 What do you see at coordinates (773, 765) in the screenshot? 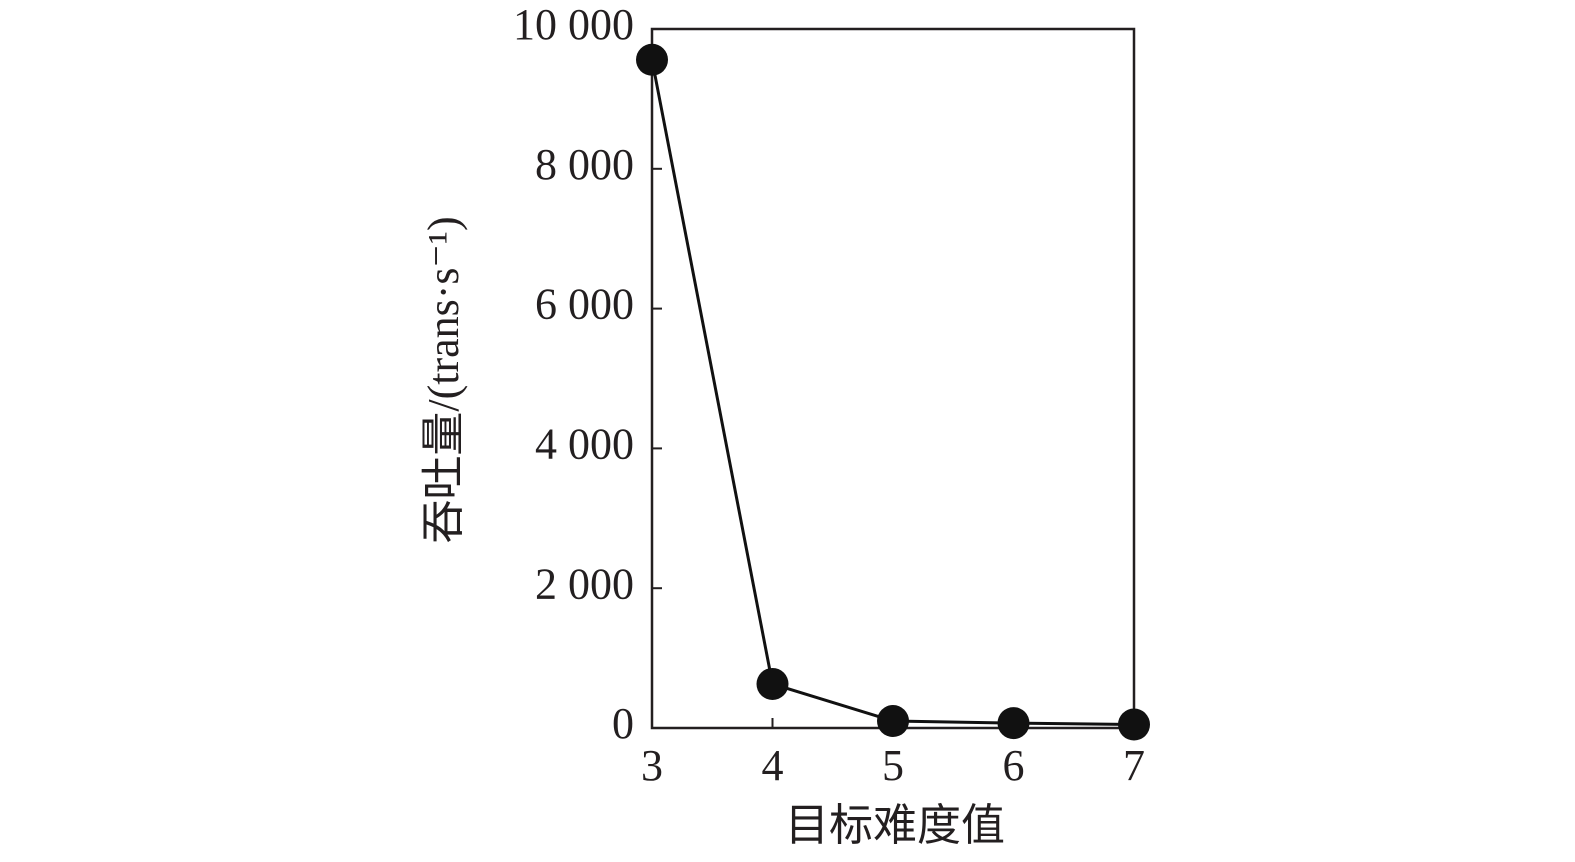
I see `x-tick-label: 4` at bounding box center [773, 765].